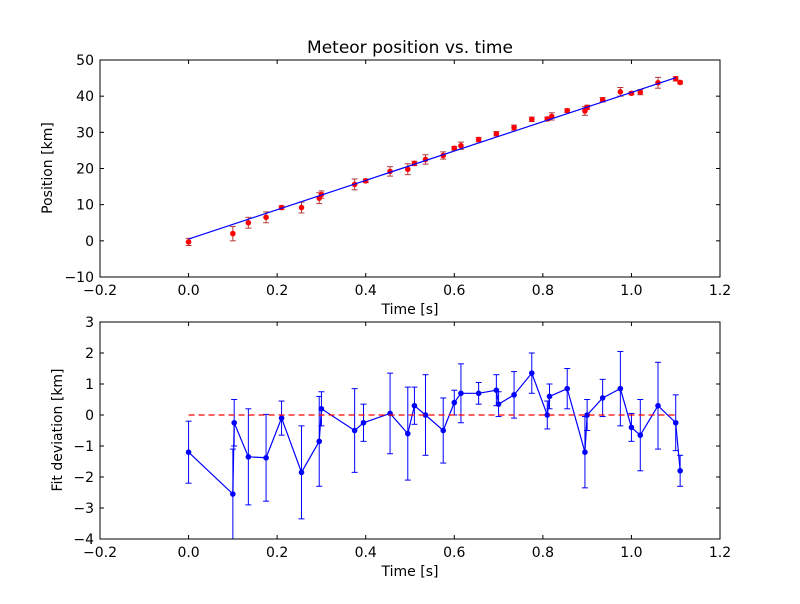 This screenshot has height=604, width=800. What do you see at coordinates (85, 206) in the screenshot?
I see `y-tick-label: 10` at bounding box center [85, 206].